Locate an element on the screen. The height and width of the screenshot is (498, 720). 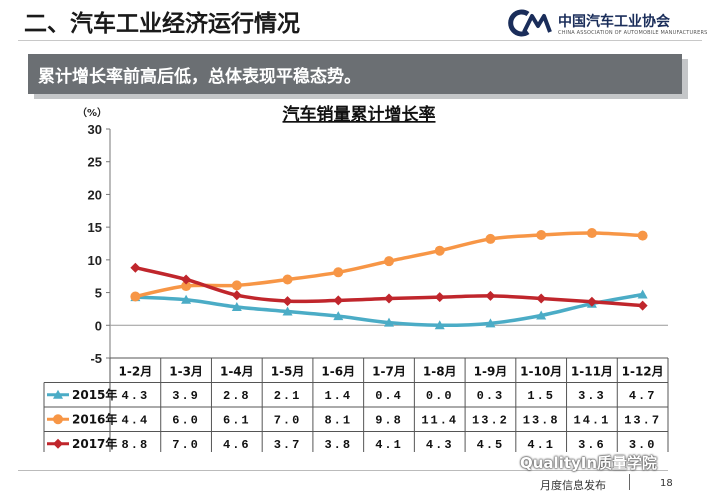
x-tick-label: 1-5月 is located at coordinates (288, 371).